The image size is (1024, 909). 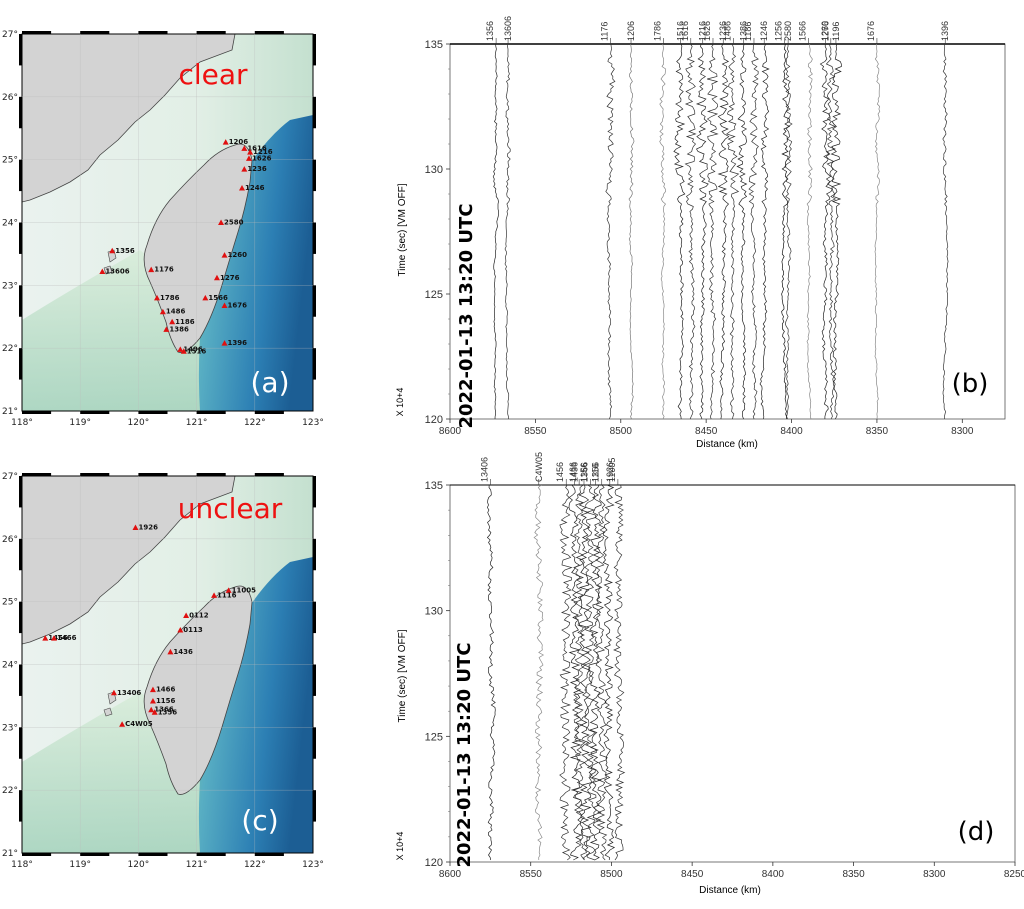 I want to click on station-label: 1436, so click(x=183, y=652).